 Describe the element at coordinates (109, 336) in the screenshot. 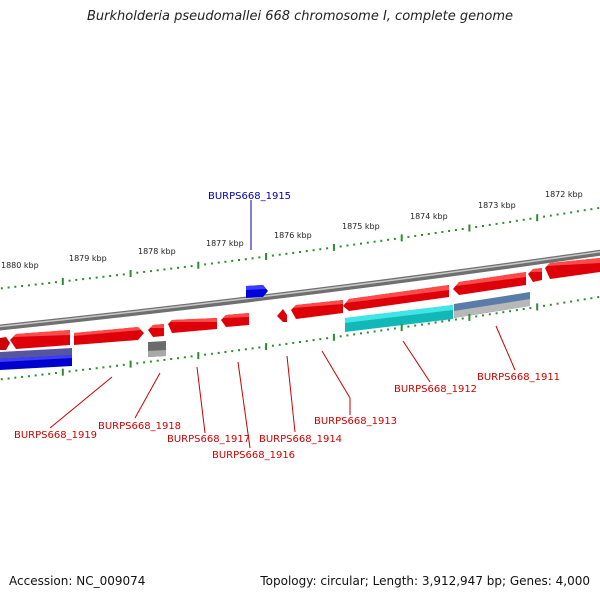

I see `gene-burps668-1918` at that location.